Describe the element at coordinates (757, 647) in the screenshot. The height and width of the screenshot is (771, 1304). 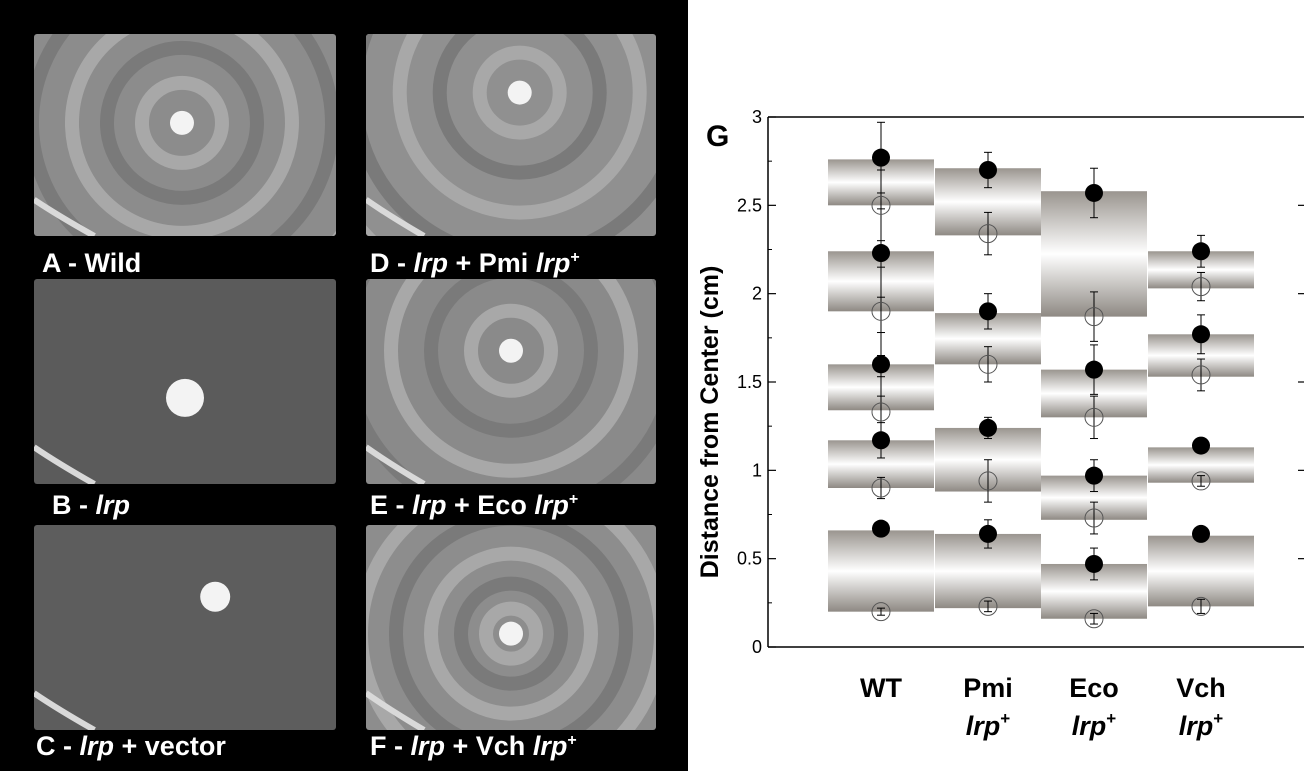
I see `y-tick-label: 0` at that location.